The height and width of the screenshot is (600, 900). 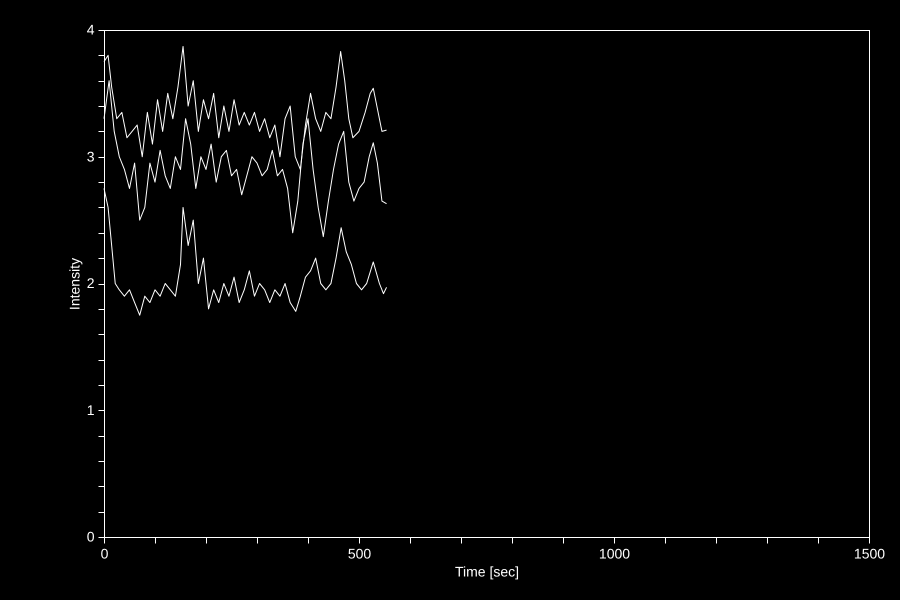 What do you see at coordinates (90, 536) in the screenshot?
I see `y-tick-label: 0` at bounding box center [90, 536].